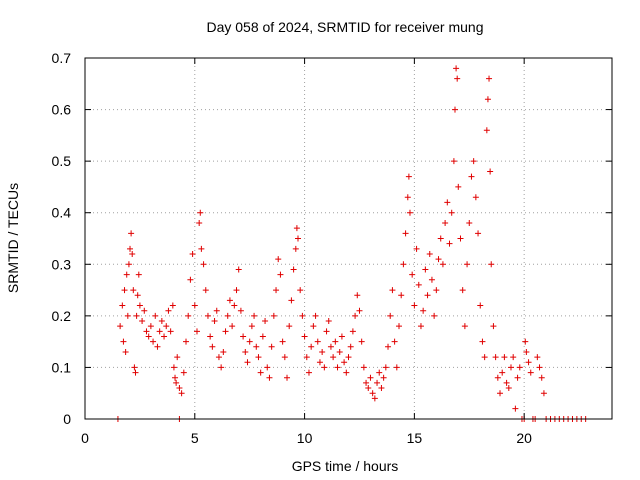  What do you see at coordinates (62, 367) in the screenshot?
I see `y-tick-label: 0.1` at bounding box center [62, 367].